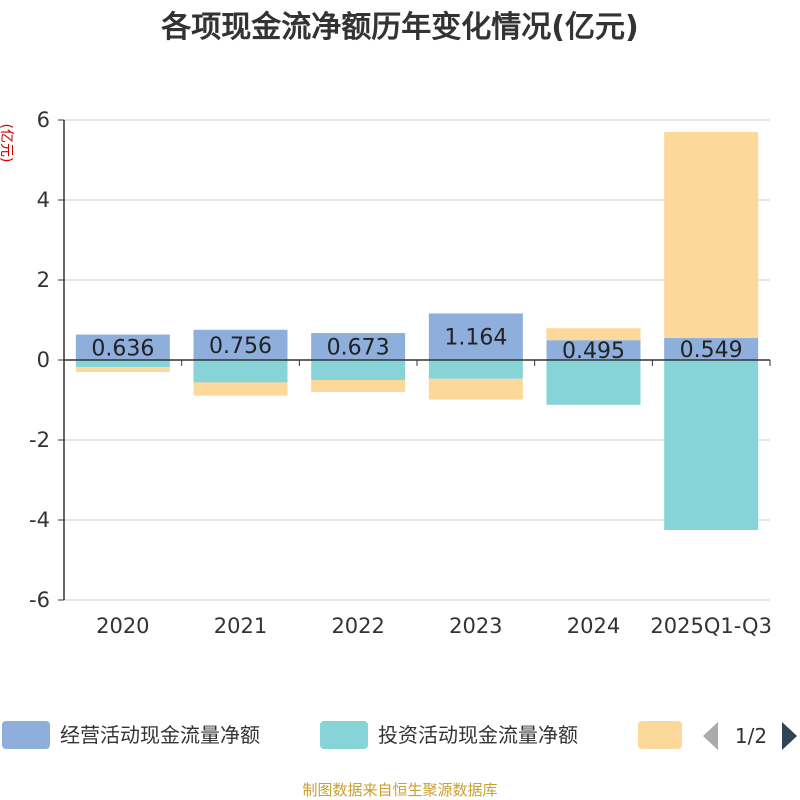  I want to click on legend-item-operating: 经营活动现金流量净额, so click(131, 735).